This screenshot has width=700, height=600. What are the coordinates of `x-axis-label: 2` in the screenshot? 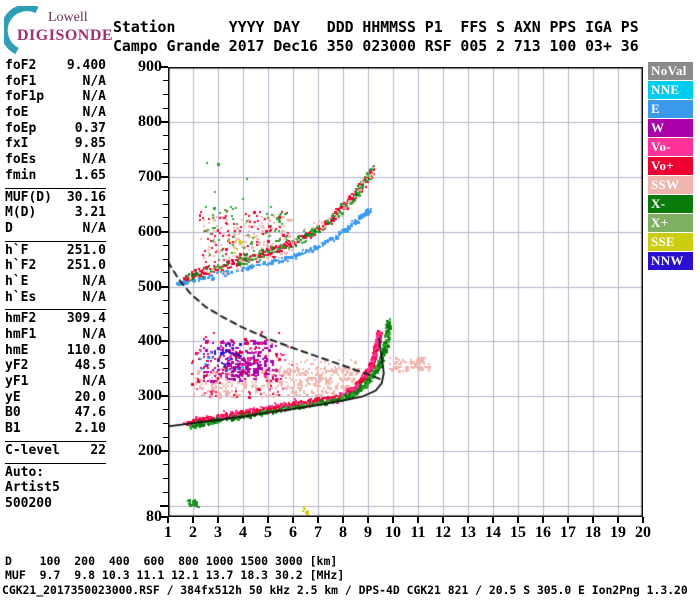 It's located at (193, 532).